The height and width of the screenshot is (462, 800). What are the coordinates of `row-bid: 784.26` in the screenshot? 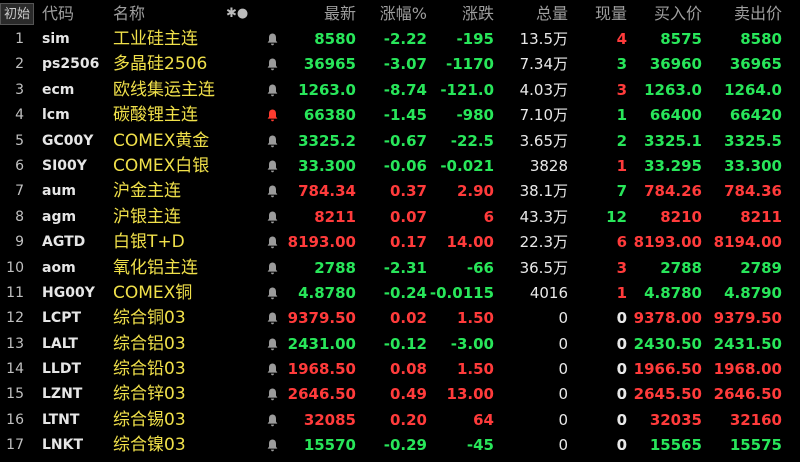 It's located at (673, 191).